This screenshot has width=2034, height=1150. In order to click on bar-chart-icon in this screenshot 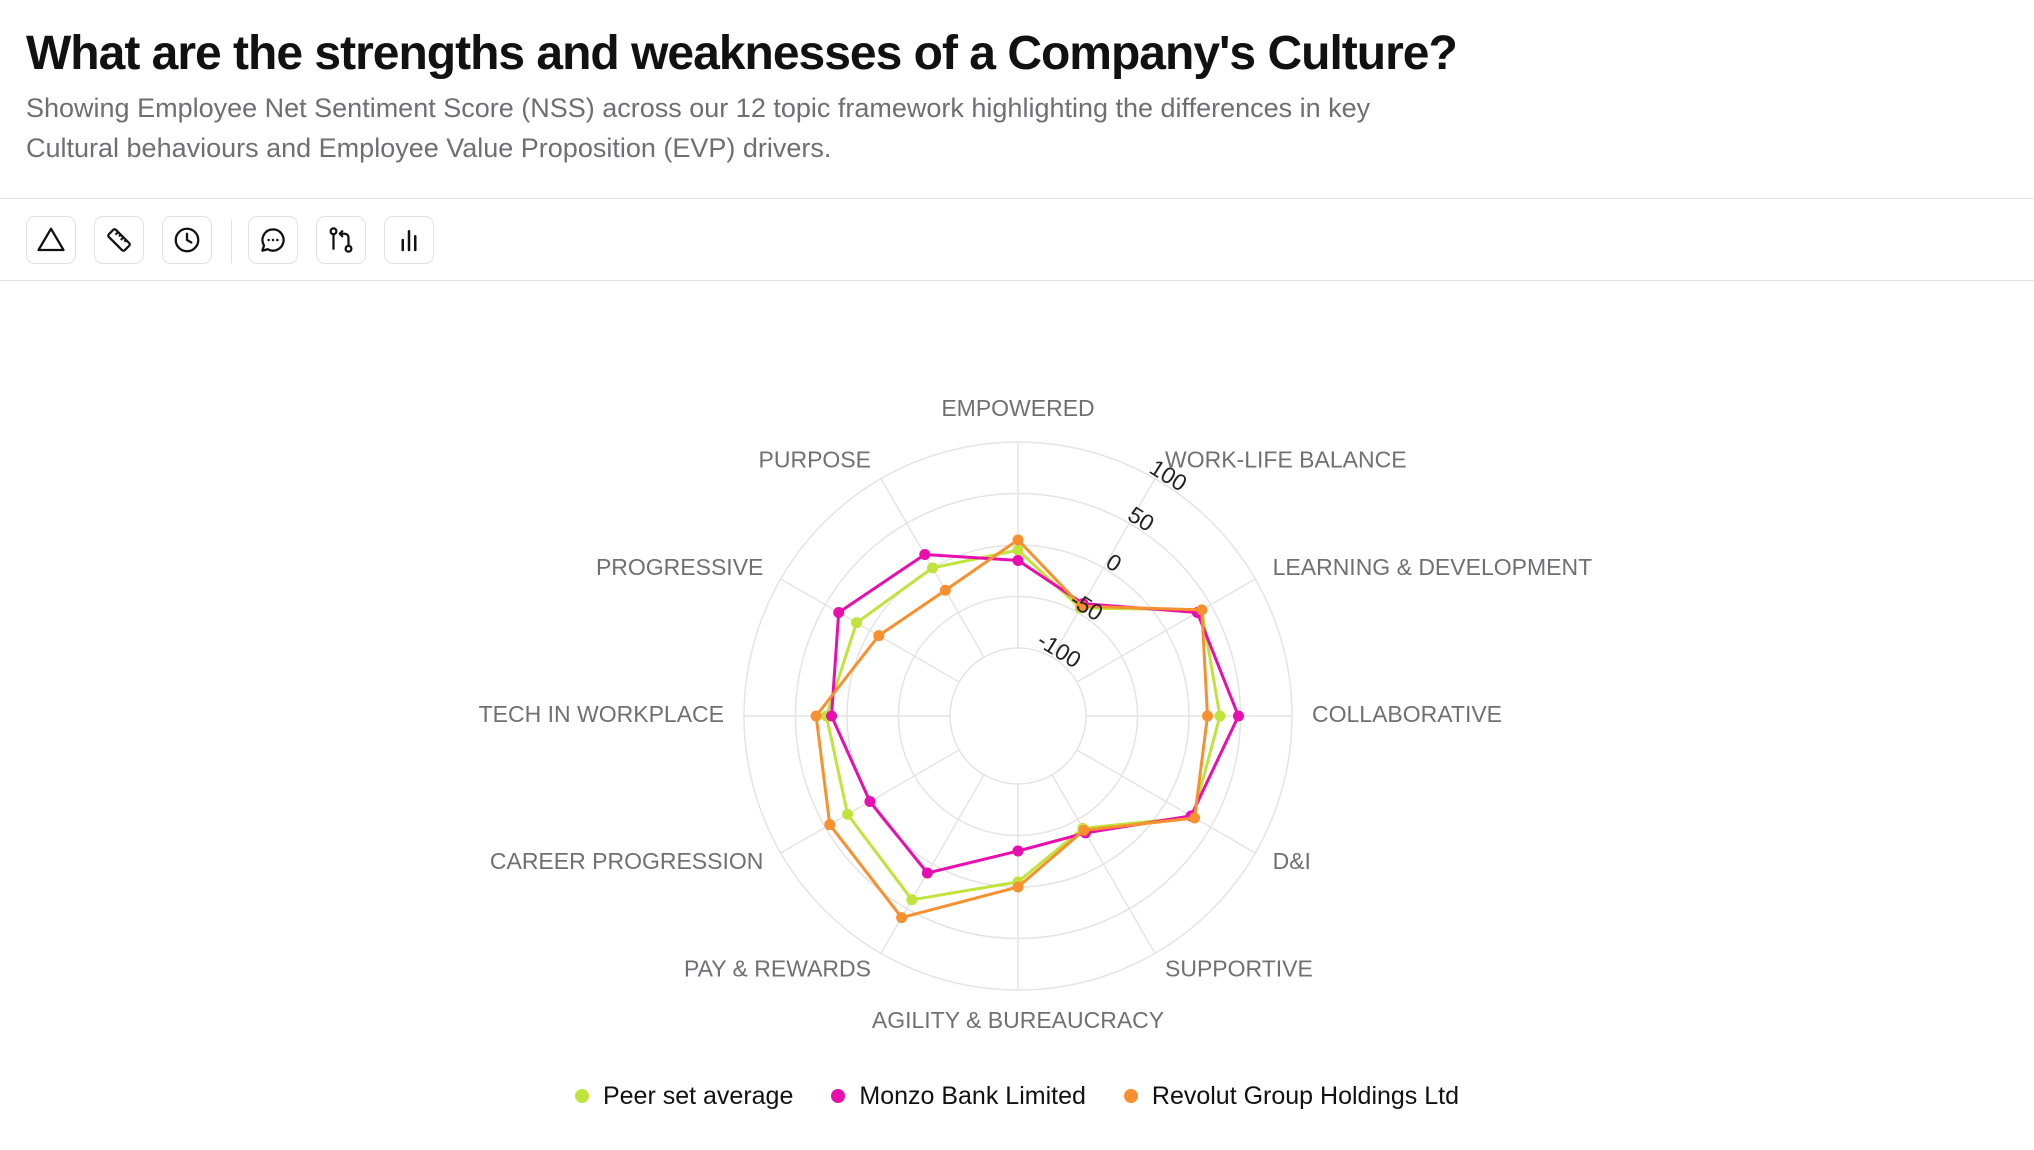, I will do `click(409, 241)`.